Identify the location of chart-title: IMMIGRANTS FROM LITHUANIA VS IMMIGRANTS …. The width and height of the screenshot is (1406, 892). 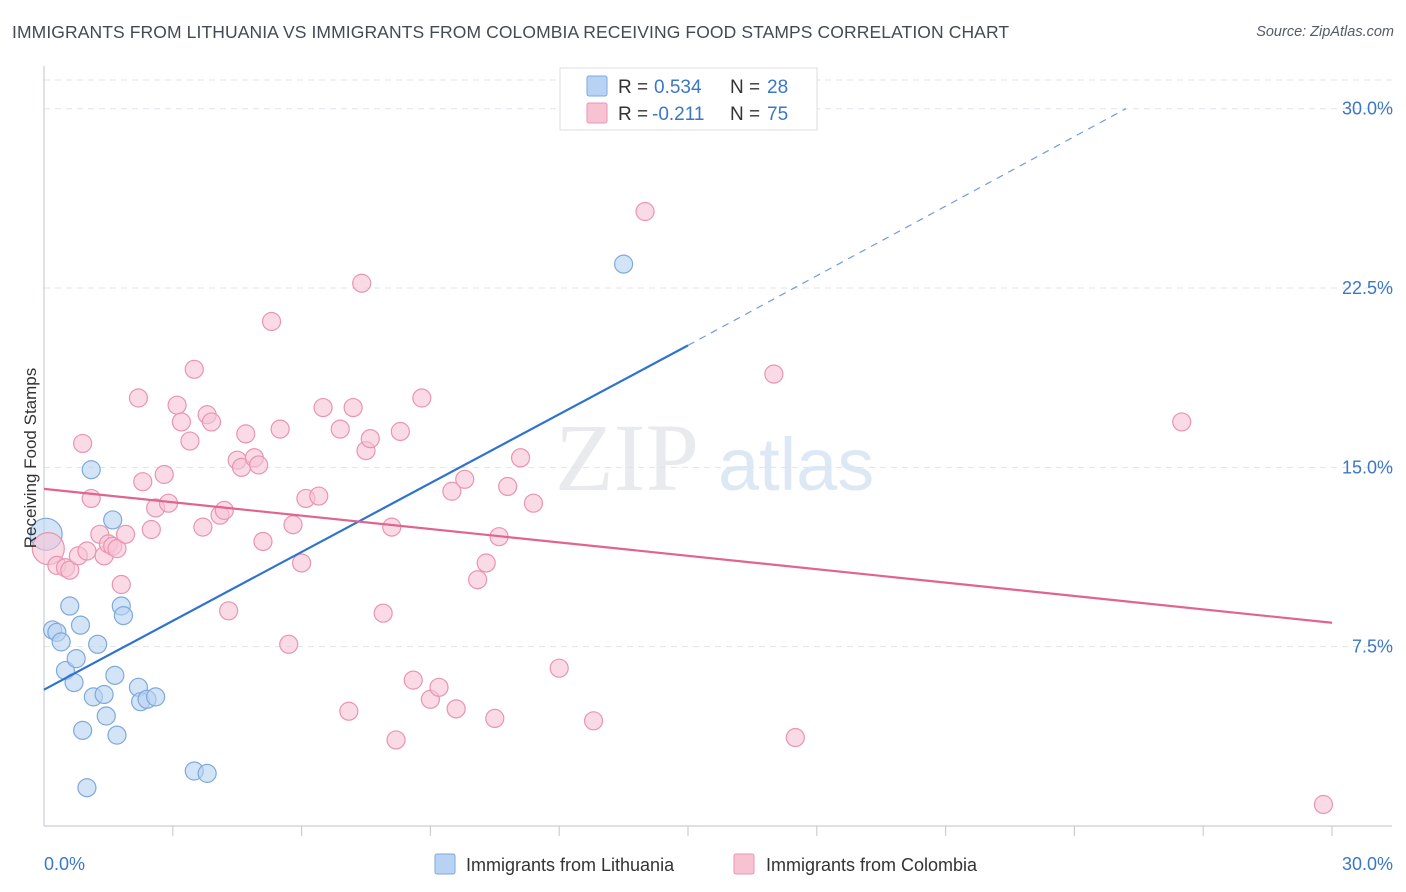
(511, 32).